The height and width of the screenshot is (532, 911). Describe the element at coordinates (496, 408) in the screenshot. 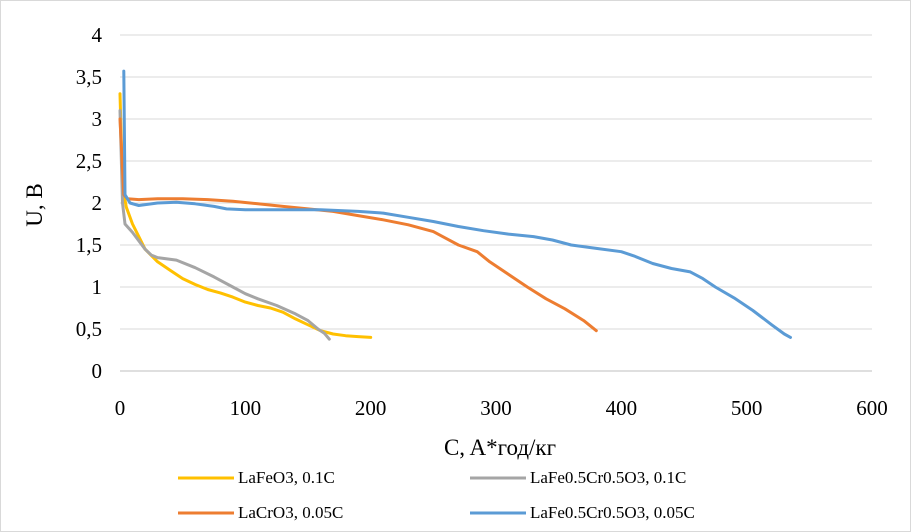

I see `x-tick-label: 300` at that location.